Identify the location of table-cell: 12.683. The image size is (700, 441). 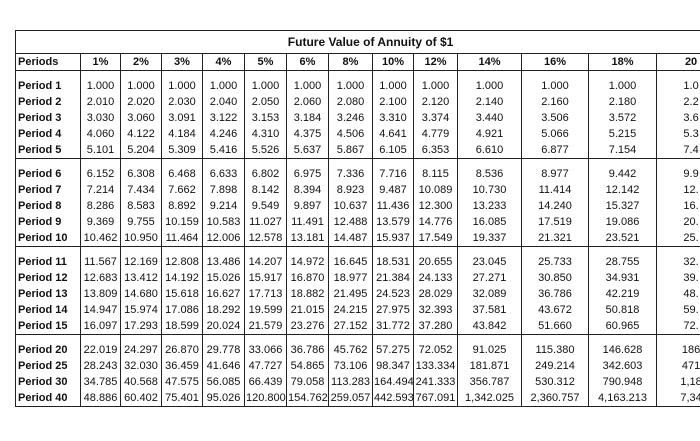
(100, 278).